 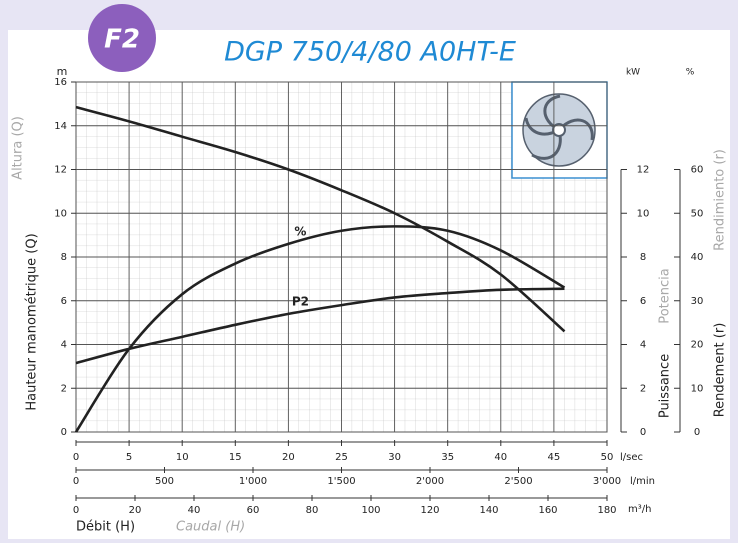 I want to click on x3-tick-label: 100, so click(x=370, y=510).